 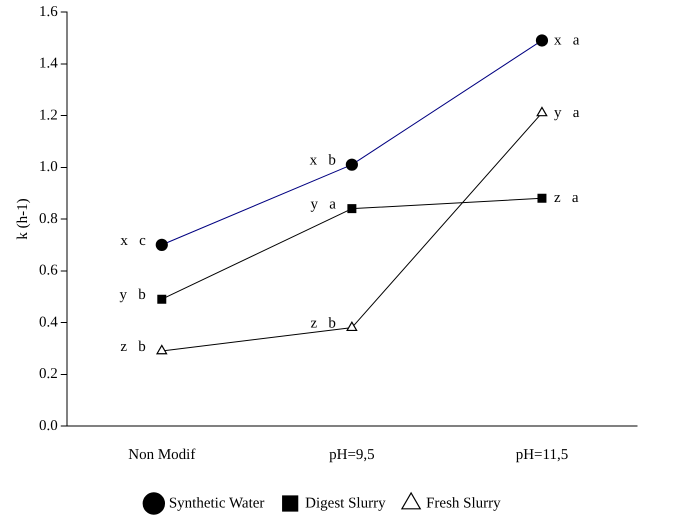 I want to click on y-axis-title: k (h-1), so click(x=22, y=219).